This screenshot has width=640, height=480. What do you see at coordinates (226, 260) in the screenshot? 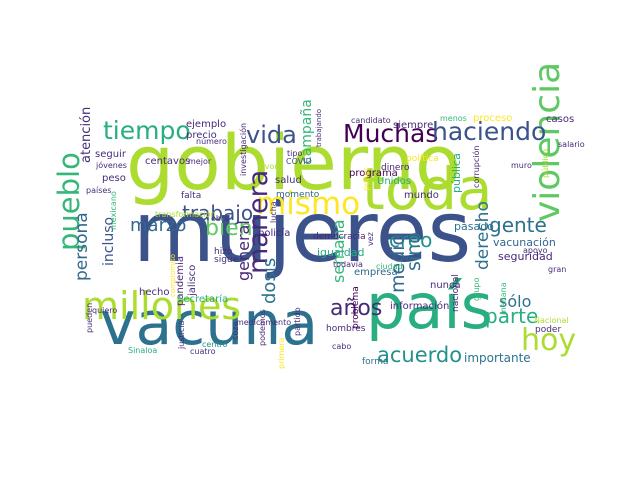
I see `word-sigue: sigue` at bounding box center [226, 260].